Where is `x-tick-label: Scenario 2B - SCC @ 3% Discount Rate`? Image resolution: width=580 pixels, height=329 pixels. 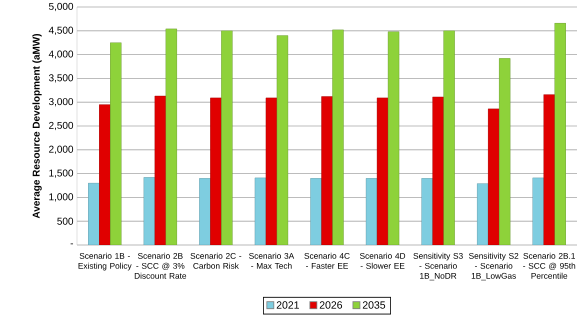
x-tick-label: Scenario 2B - SCC @ 3% Discount Rate is located at coordinates (160, 265).